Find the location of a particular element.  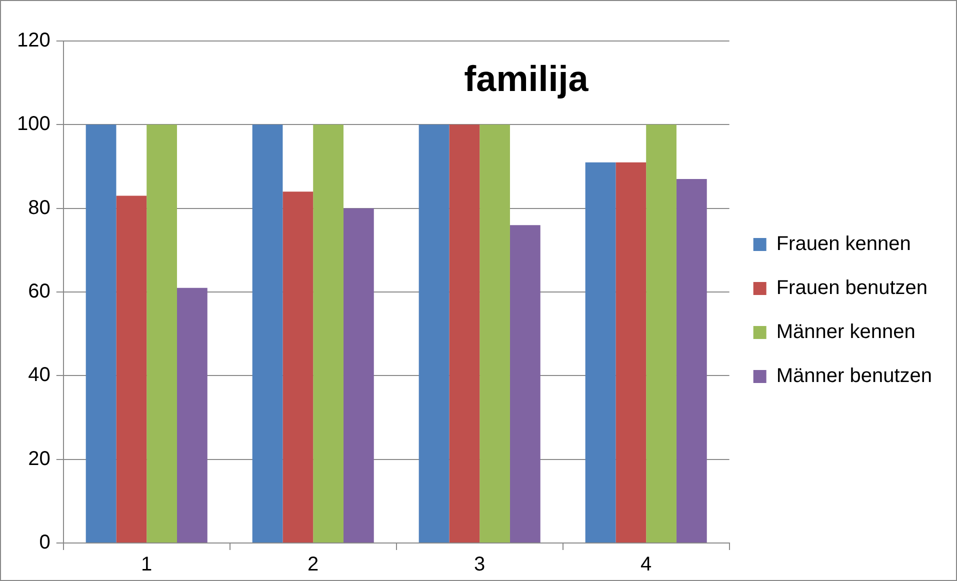

legend-label: Männer kennen is located at coordinates (846, 332).